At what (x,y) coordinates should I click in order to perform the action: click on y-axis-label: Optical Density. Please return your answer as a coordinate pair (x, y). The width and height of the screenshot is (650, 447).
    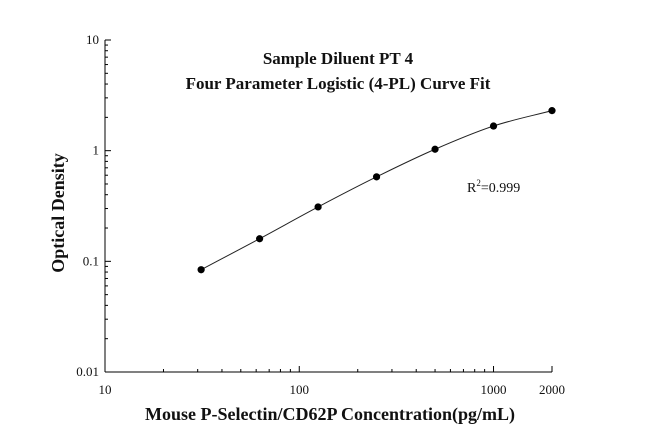
    Looking at the image, I should click on (58, 213).